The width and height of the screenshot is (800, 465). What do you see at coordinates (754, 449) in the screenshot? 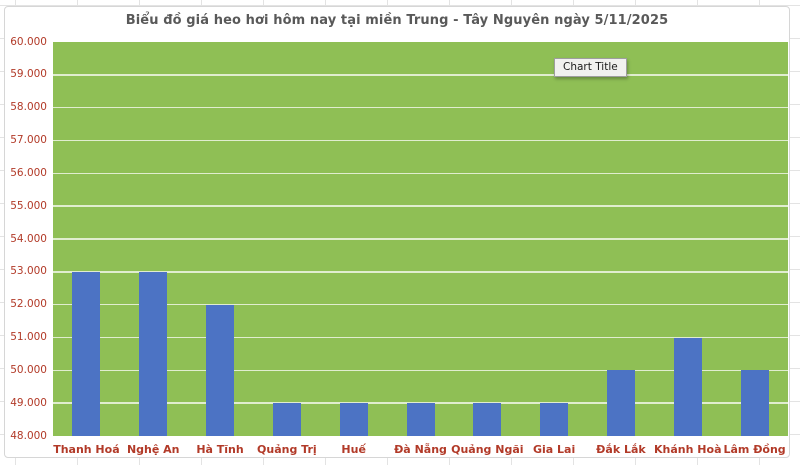
I see `x-tick-label: Lâm Đồng` at bounding box center [754, 449].